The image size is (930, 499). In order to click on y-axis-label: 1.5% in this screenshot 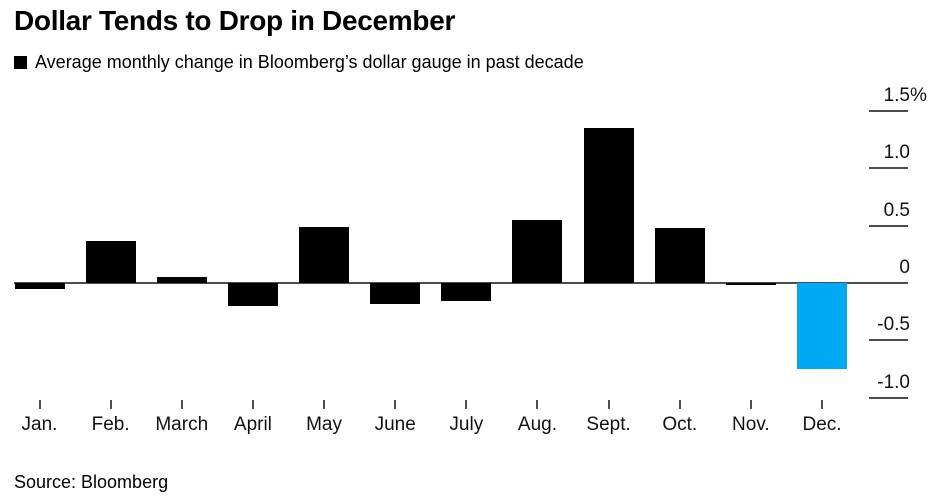, I will do `click(905, 95)`.